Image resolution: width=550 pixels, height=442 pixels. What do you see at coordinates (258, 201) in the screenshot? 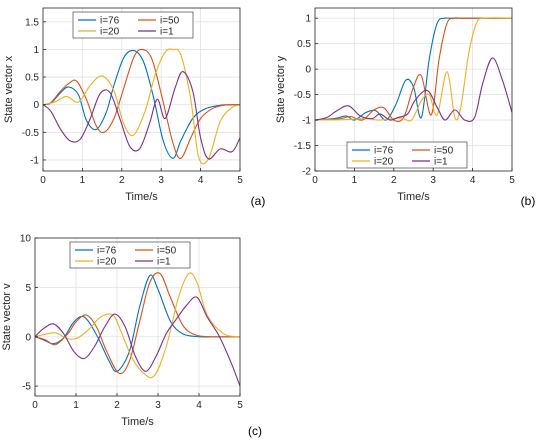
I see `panel-label: (a)` at bounding box center [258, 201].